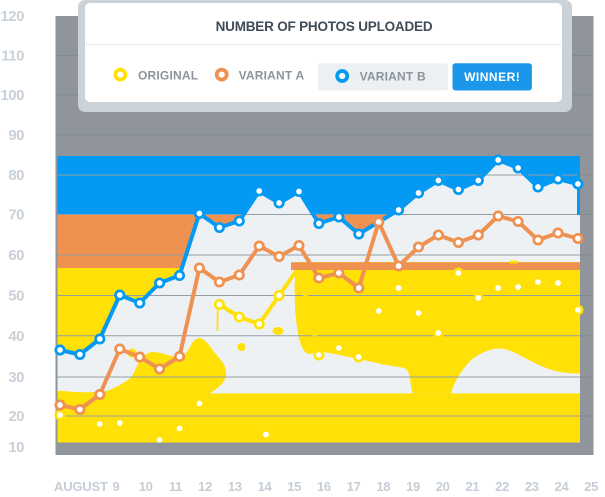  I want to click on svg-text: 90, so click(16, 135).